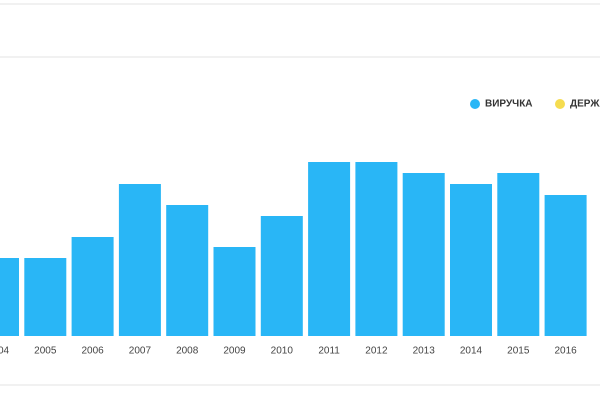 The image size is (600, 400). Describe the element at coordinates (471, 351) in the screenshot. I see `x-tick-label: 2014` at that location.